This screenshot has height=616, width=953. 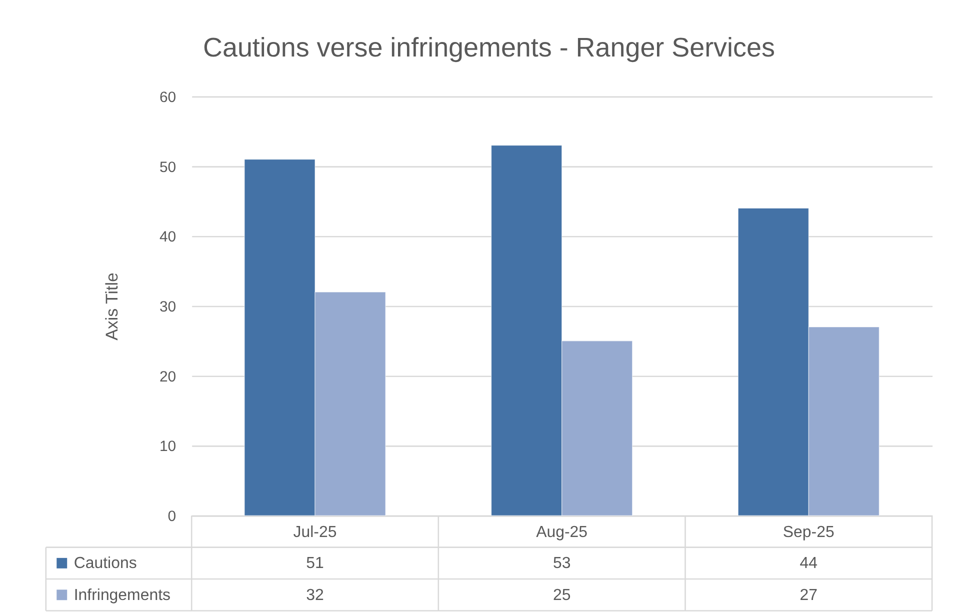 I want to click on data-label: 44, so click(x=809, y=563).